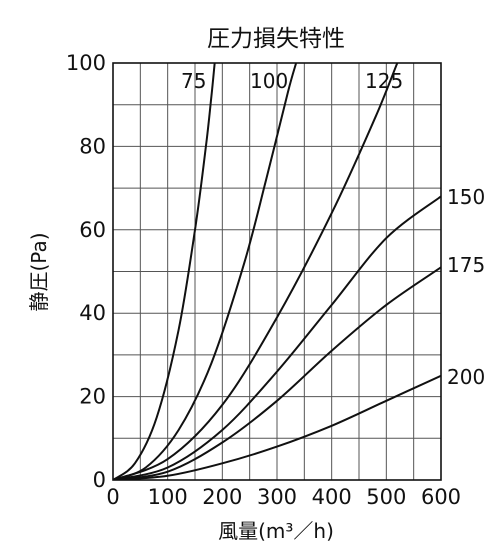 The image size is (500, 557). Describe the element at coordinates (332, 497) in the screenshot. I see `x-tick-label: 400` at that location.